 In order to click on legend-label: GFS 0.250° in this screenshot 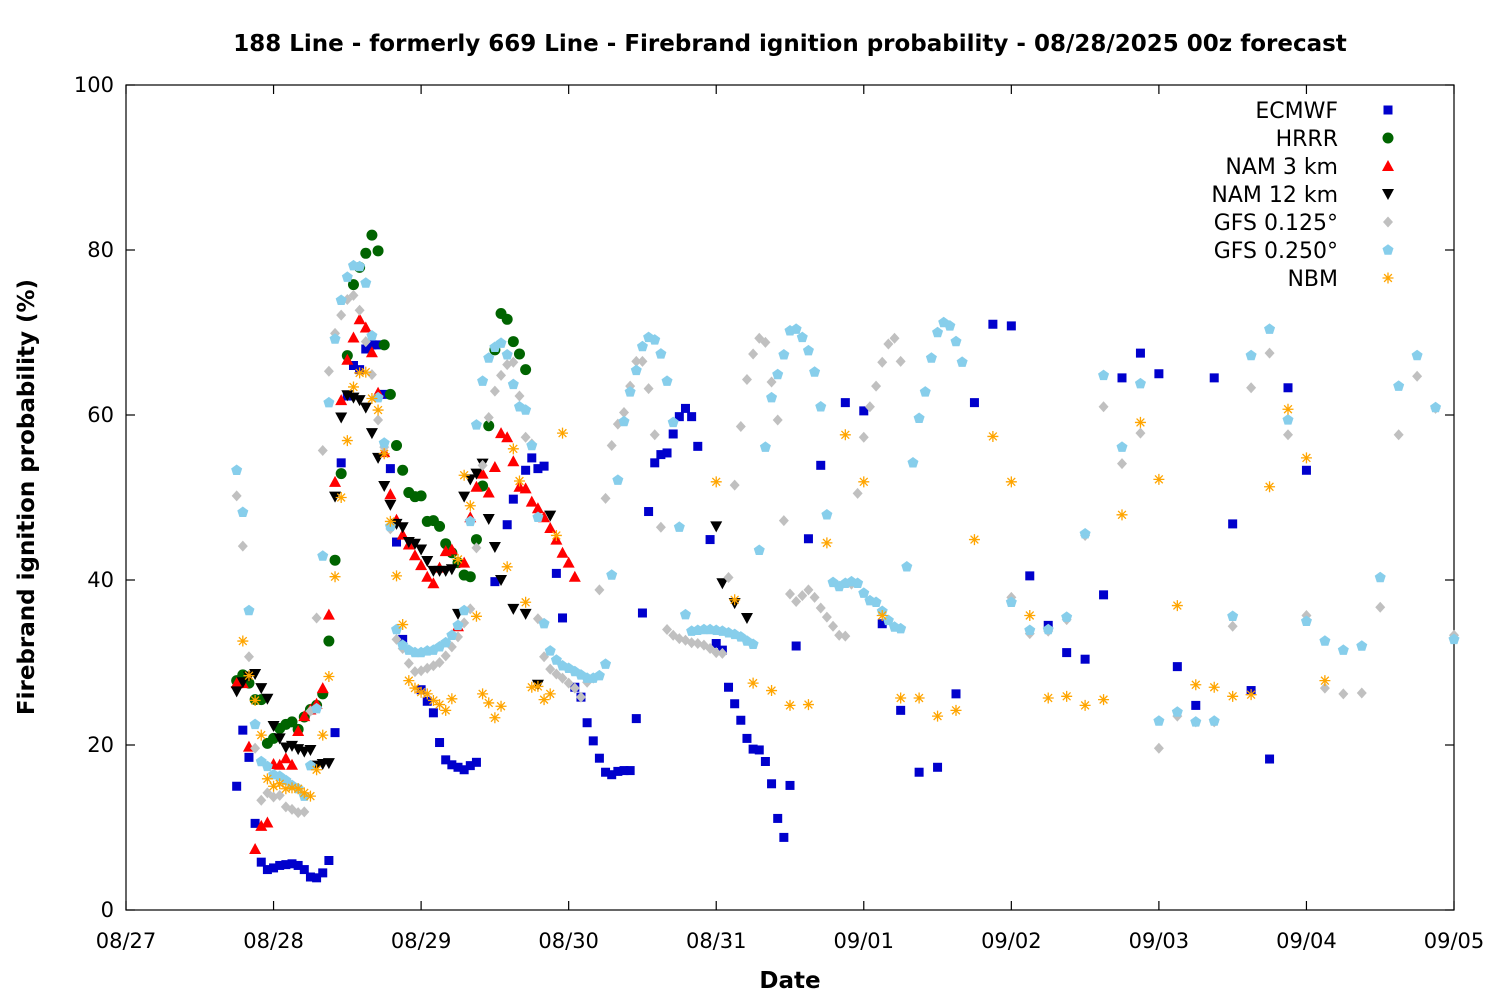, I will do `click(1276, 251)`.